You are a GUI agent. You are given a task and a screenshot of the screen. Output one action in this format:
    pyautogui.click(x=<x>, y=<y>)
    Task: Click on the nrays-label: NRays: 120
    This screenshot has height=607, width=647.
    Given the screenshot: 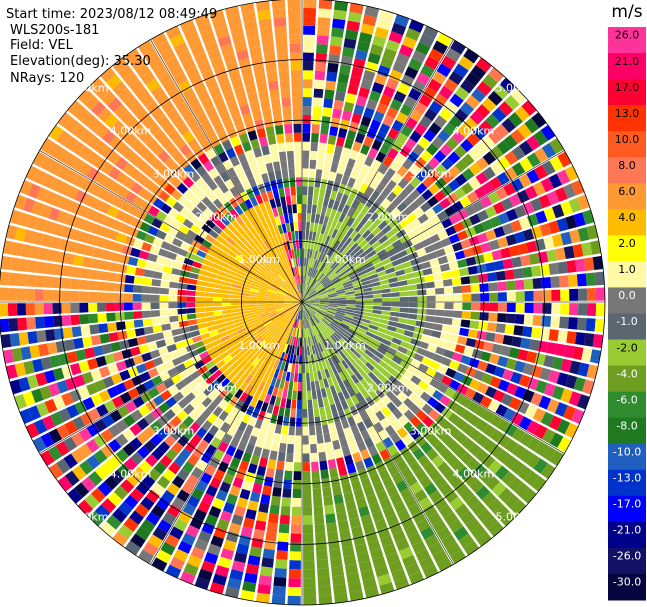 What is the action you would take?
    pyautogui.click(x=47, y=78)
    